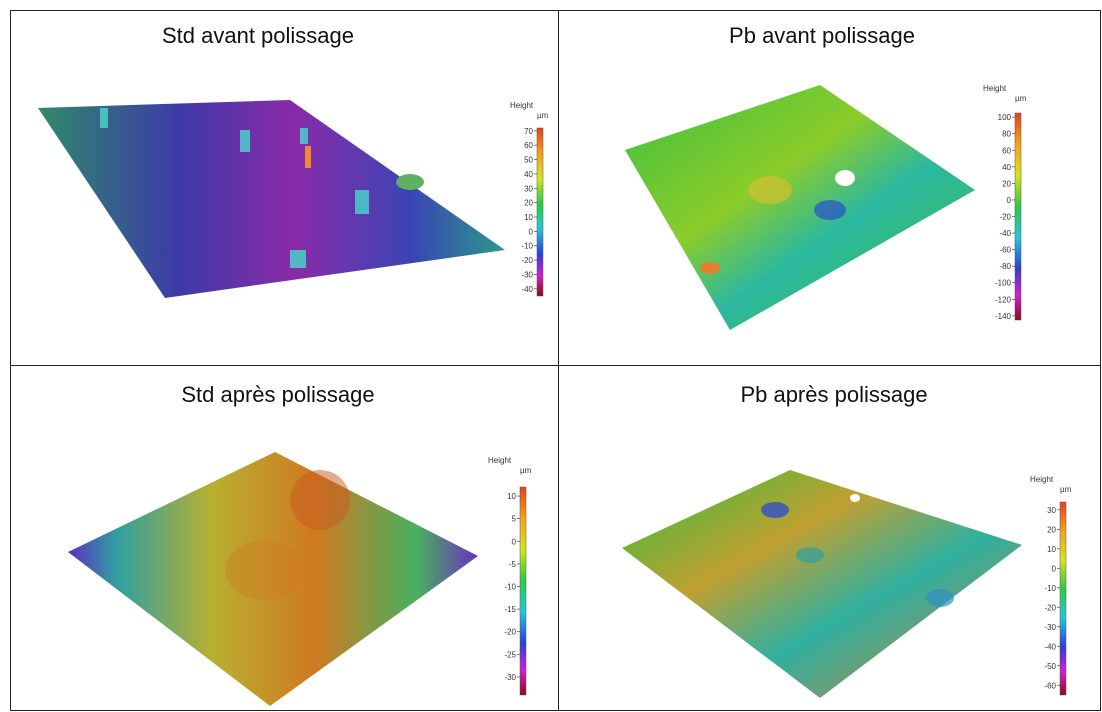  What do you see at coordinates (258, 35) in the screenshot?
I see `panel-title: Std avant polissage` at bounding box center [258, 35].